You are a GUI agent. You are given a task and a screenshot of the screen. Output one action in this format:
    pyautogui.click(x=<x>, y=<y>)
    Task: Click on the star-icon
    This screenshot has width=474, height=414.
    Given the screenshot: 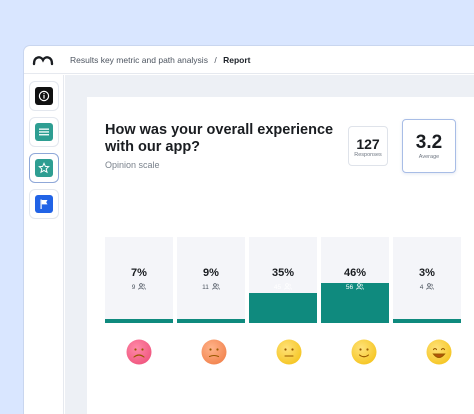 What is the action you would take?
    pyautogui.click(x=44, y=168)
    